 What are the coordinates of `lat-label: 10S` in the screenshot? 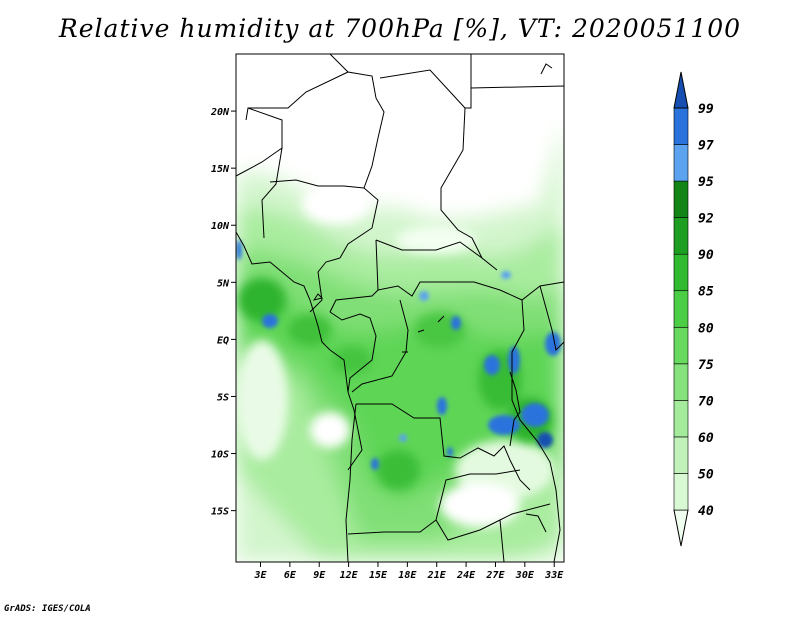 It's located at (220, 455).